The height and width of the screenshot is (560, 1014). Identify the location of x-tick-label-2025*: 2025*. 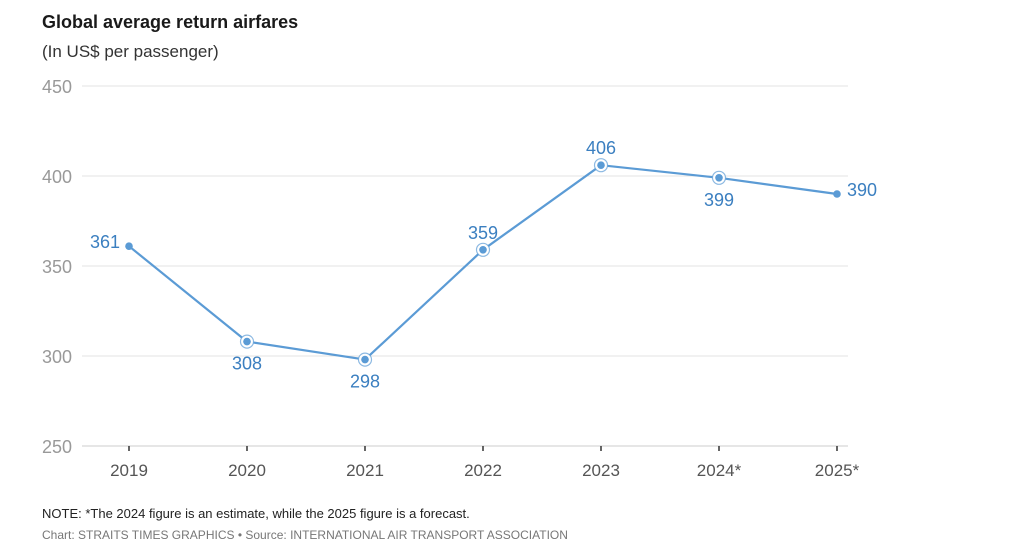
(837, 470).